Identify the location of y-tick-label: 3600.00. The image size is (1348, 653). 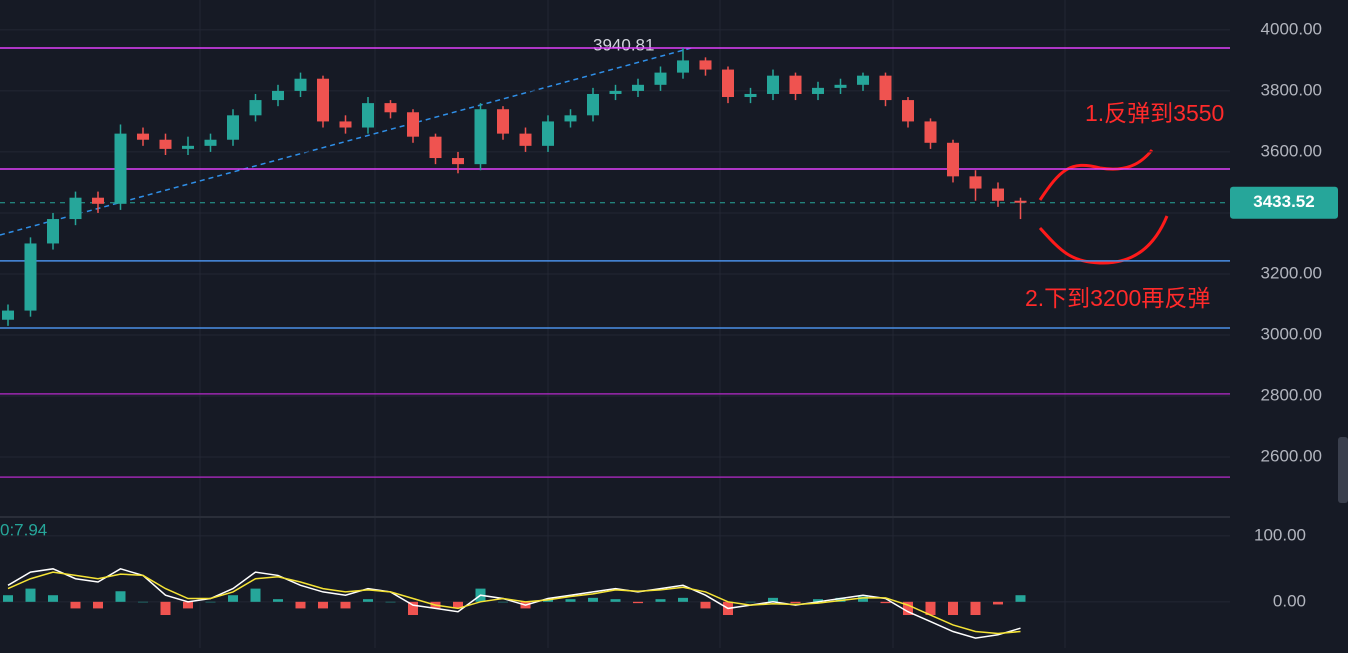
(1291, 150).